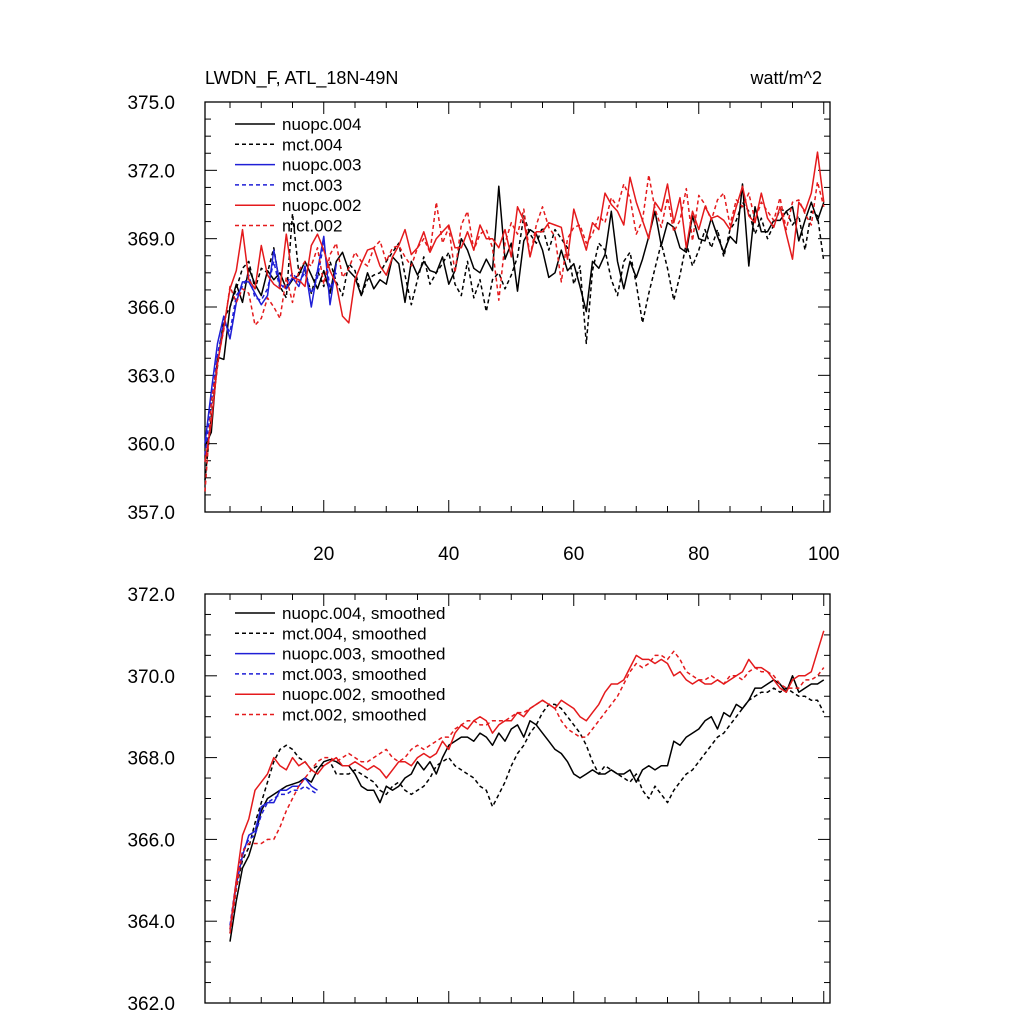 This screenshot has height=1024, width=1024. Describe the element at coordinates (151, 103) in the screenshot. I see `y-tick-label: 375.0` at that location.